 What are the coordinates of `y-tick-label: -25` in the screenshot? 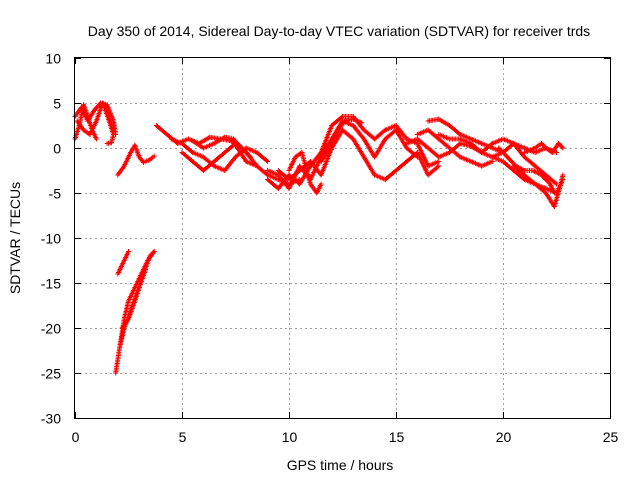 It's located at (51, 374).